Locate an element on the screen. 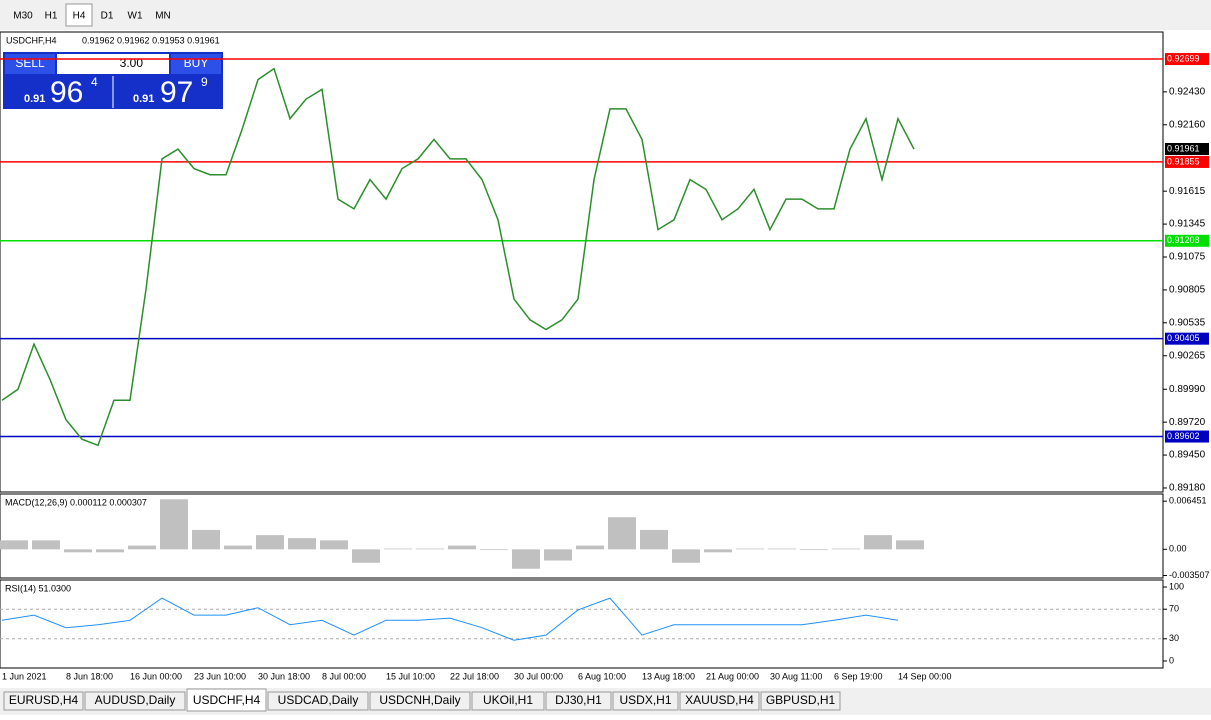  x-tick-label: 8 Jun 18:00 is located at coordinates (89, 676).